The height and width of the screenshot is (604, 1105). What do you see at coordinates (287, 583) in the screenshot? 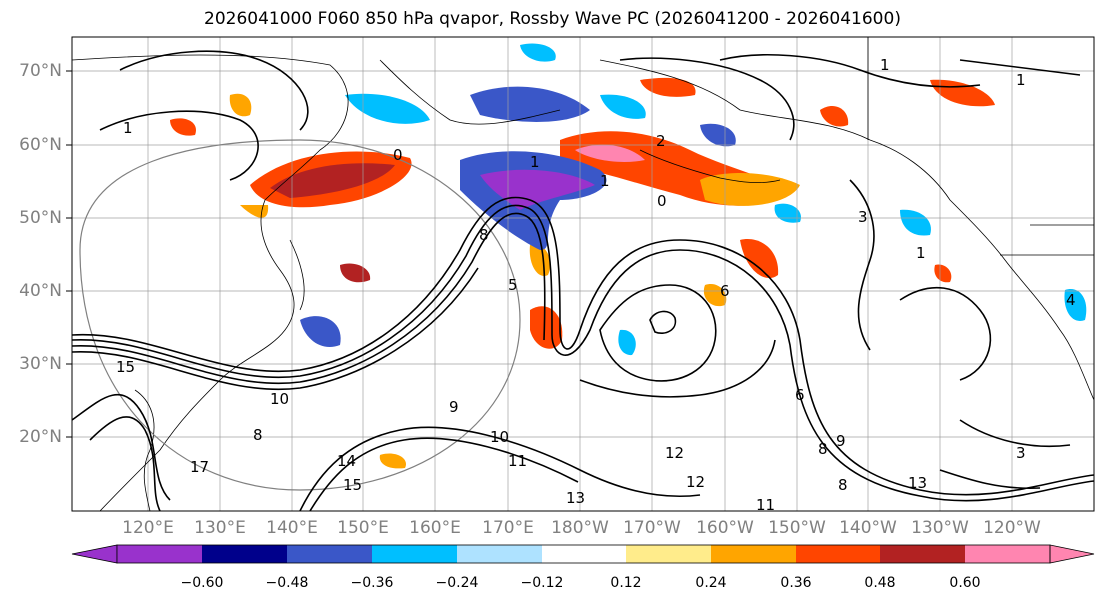
I see `colorbar-tick-label: −0.48` at bounding box center [287, 583].